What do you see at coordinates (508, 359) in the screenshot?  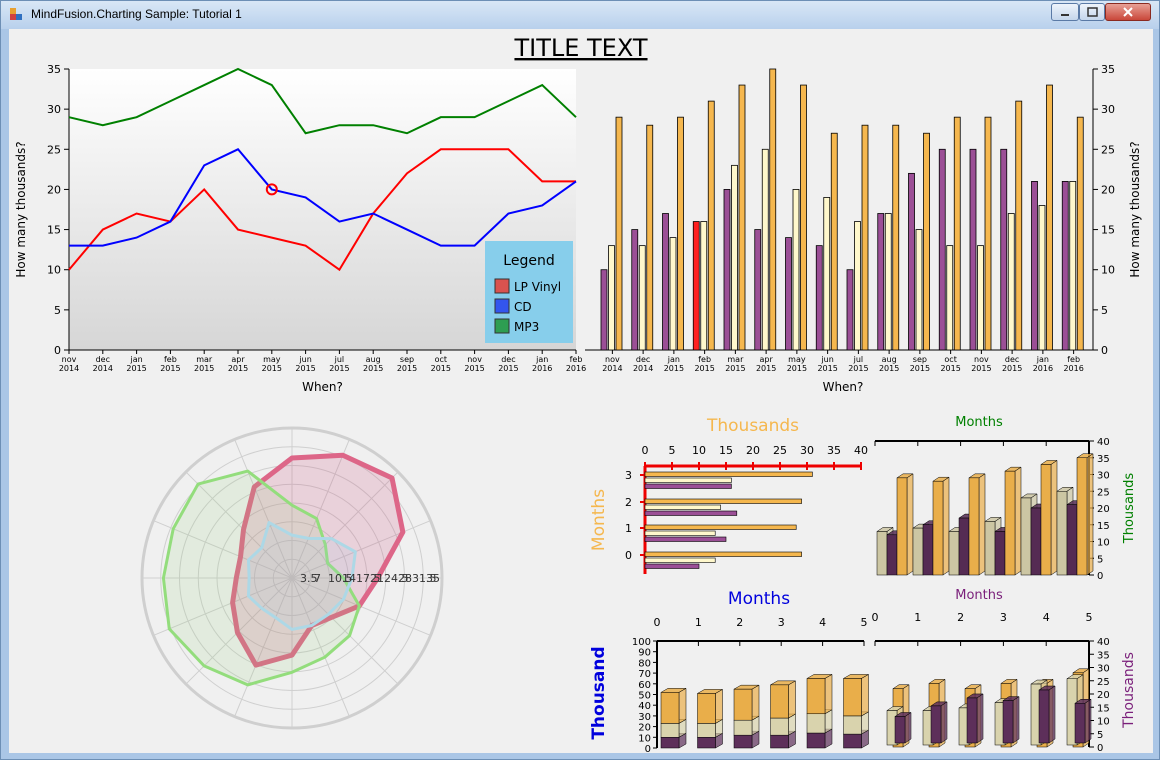 I see `x-tick-label: dec` at bounding box center [508, 359].